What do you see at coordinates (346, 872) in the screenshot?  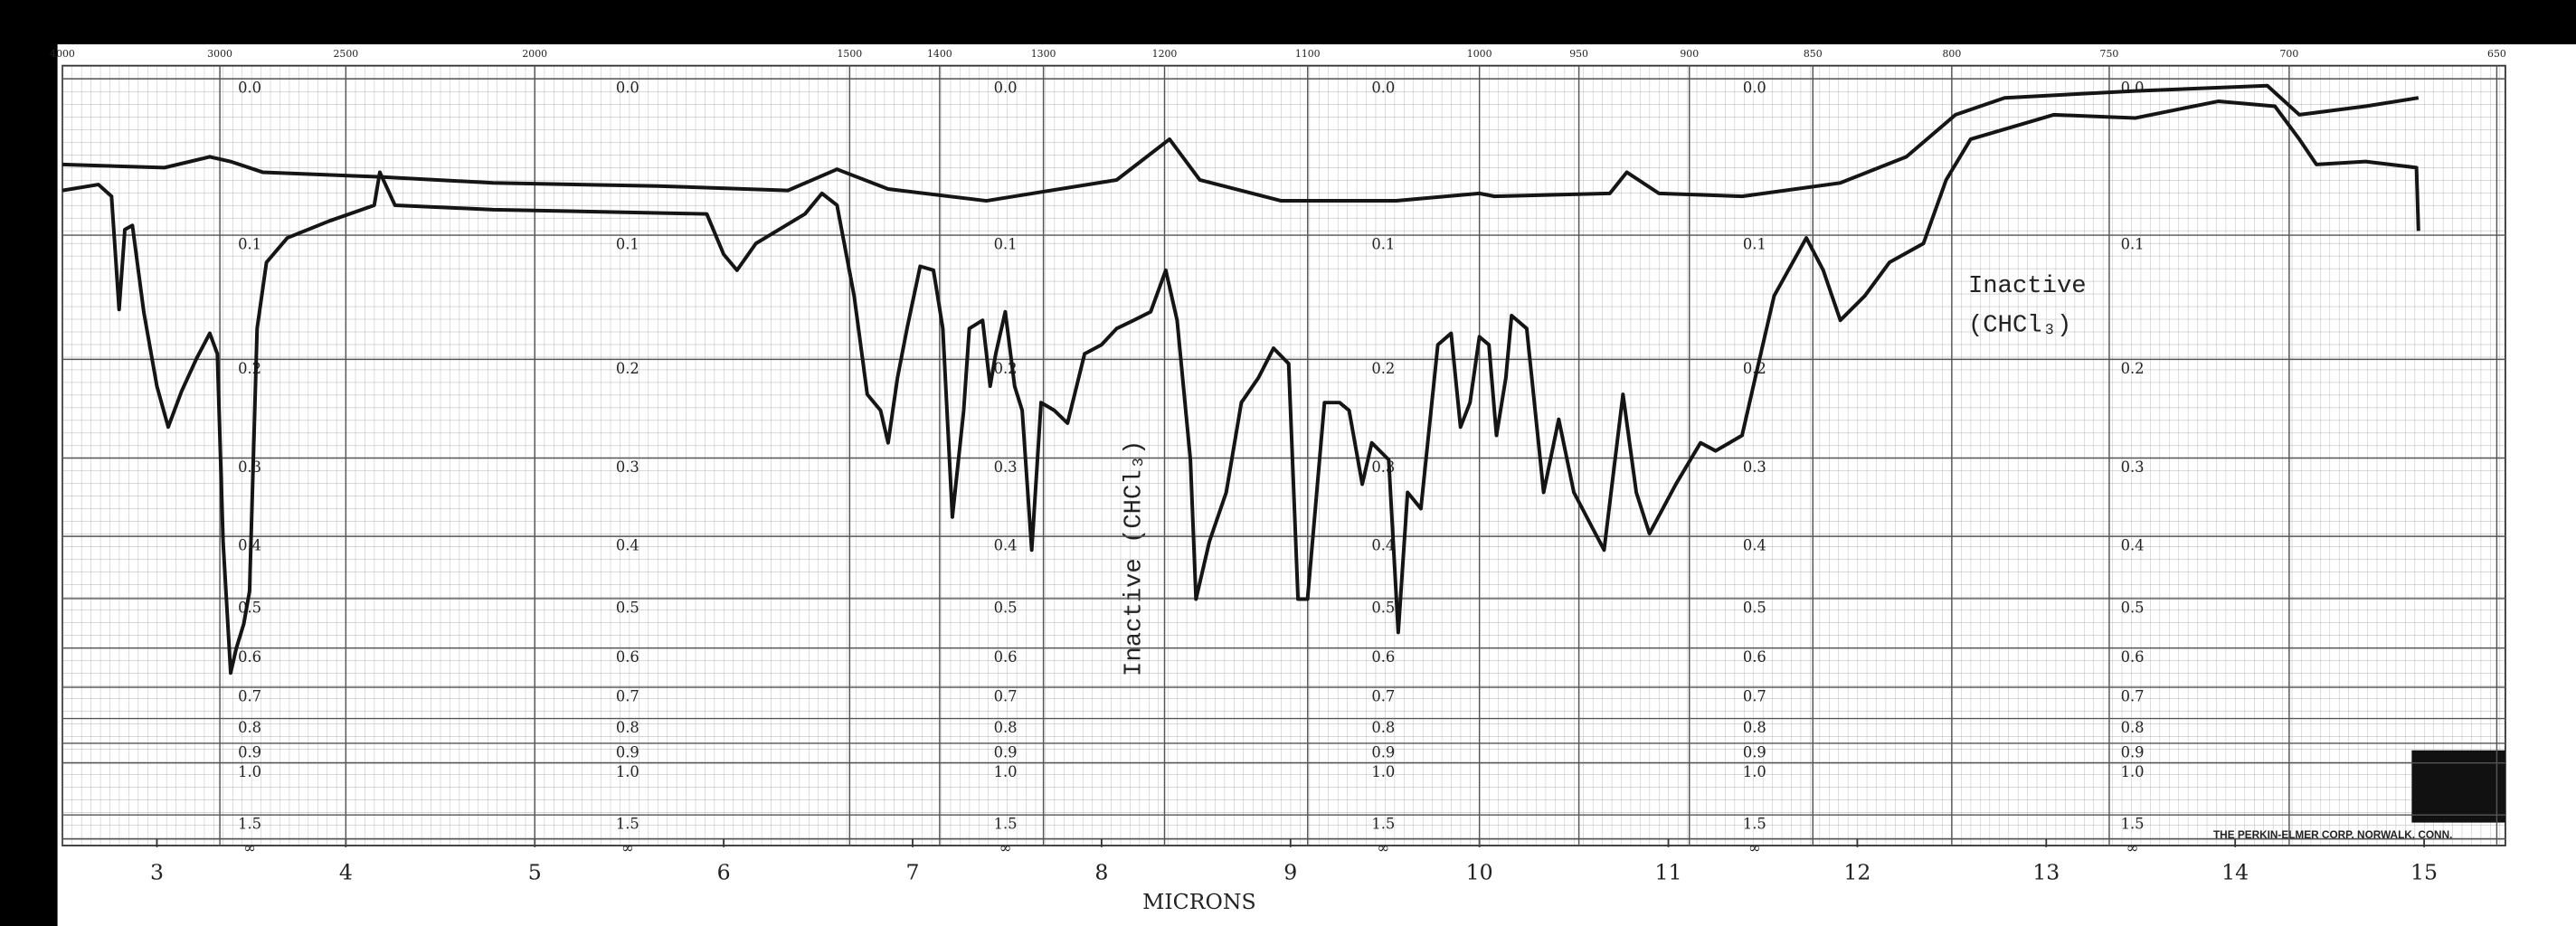 I see `x-tick-label: 4` at bounding box center [346, 872].